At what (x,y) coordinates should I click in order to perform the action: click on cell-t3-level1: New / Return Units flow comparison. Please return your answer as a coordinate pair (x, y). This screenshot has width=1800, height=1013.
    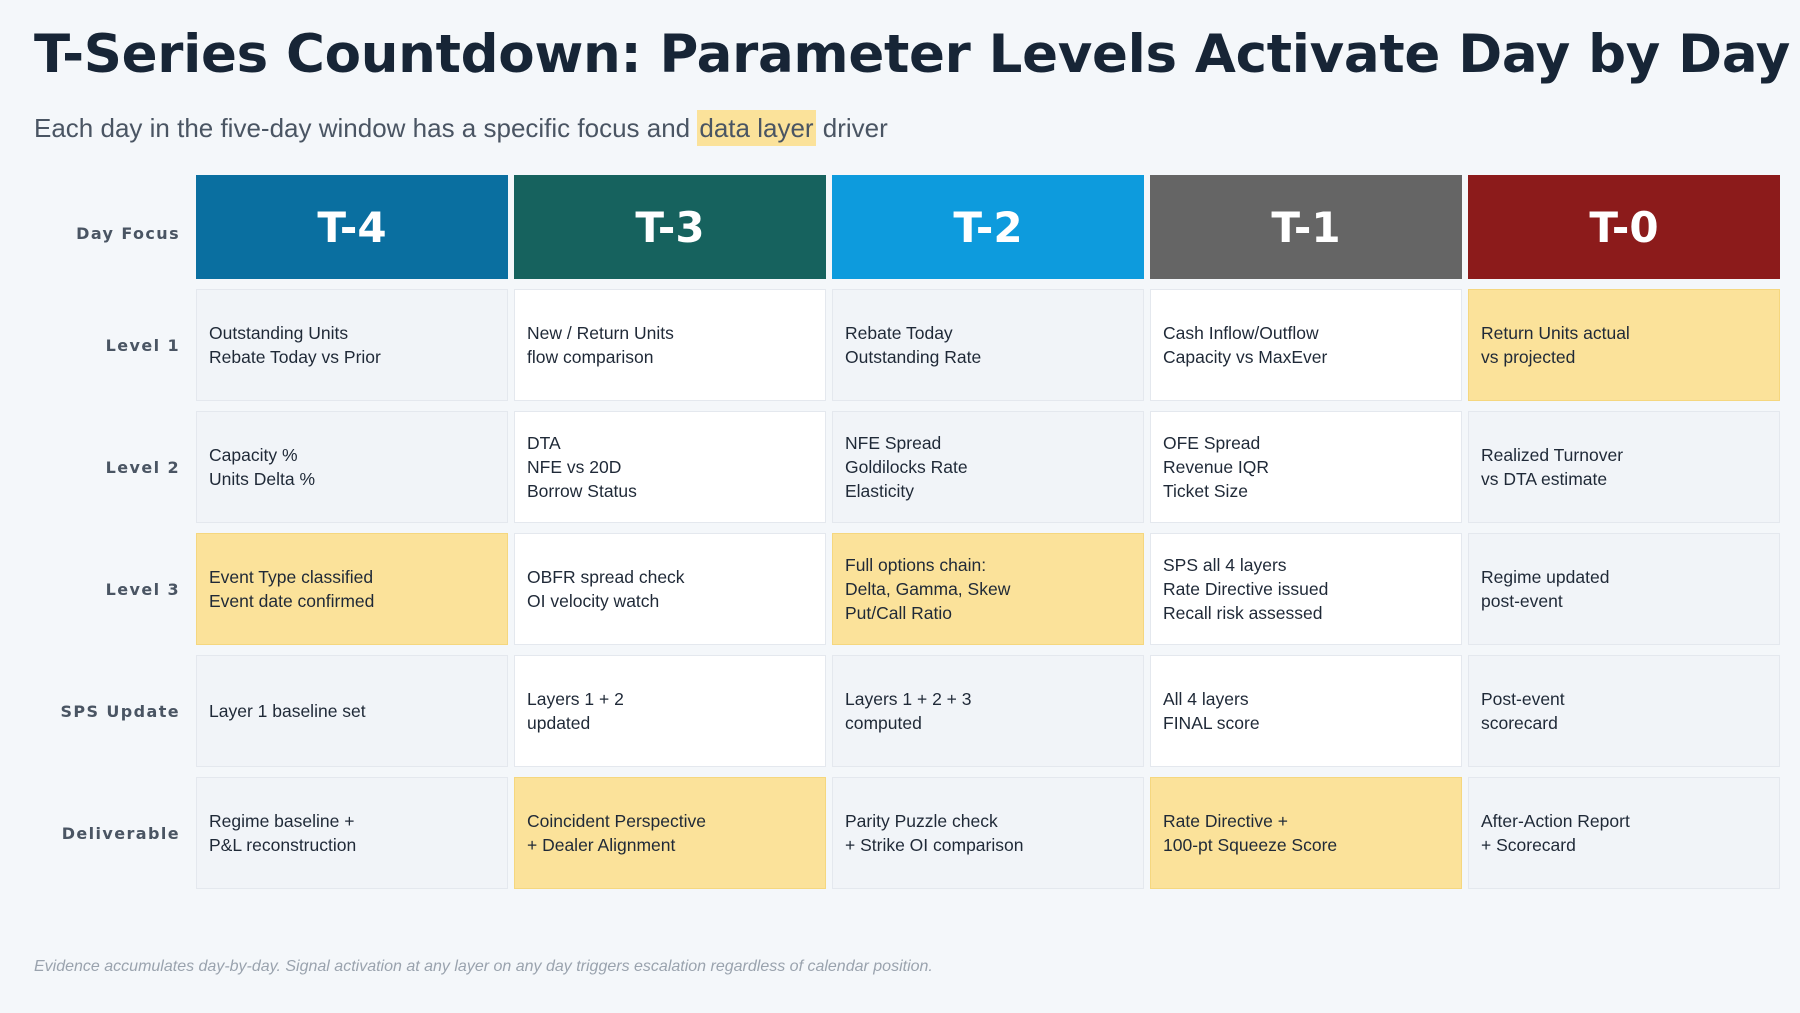
    Looking at the image, I should click on (670, 345).